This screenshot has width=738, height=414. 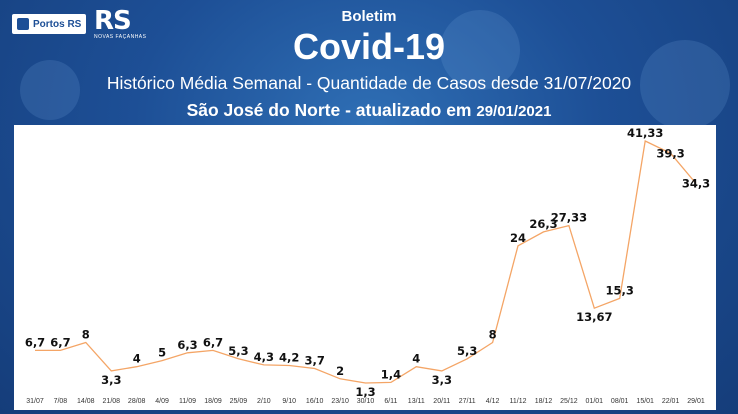 What do you see at coordinates (369, 46) in the screenshot?
I see `page-title: Covid-19` at bounding box center [369, 46].